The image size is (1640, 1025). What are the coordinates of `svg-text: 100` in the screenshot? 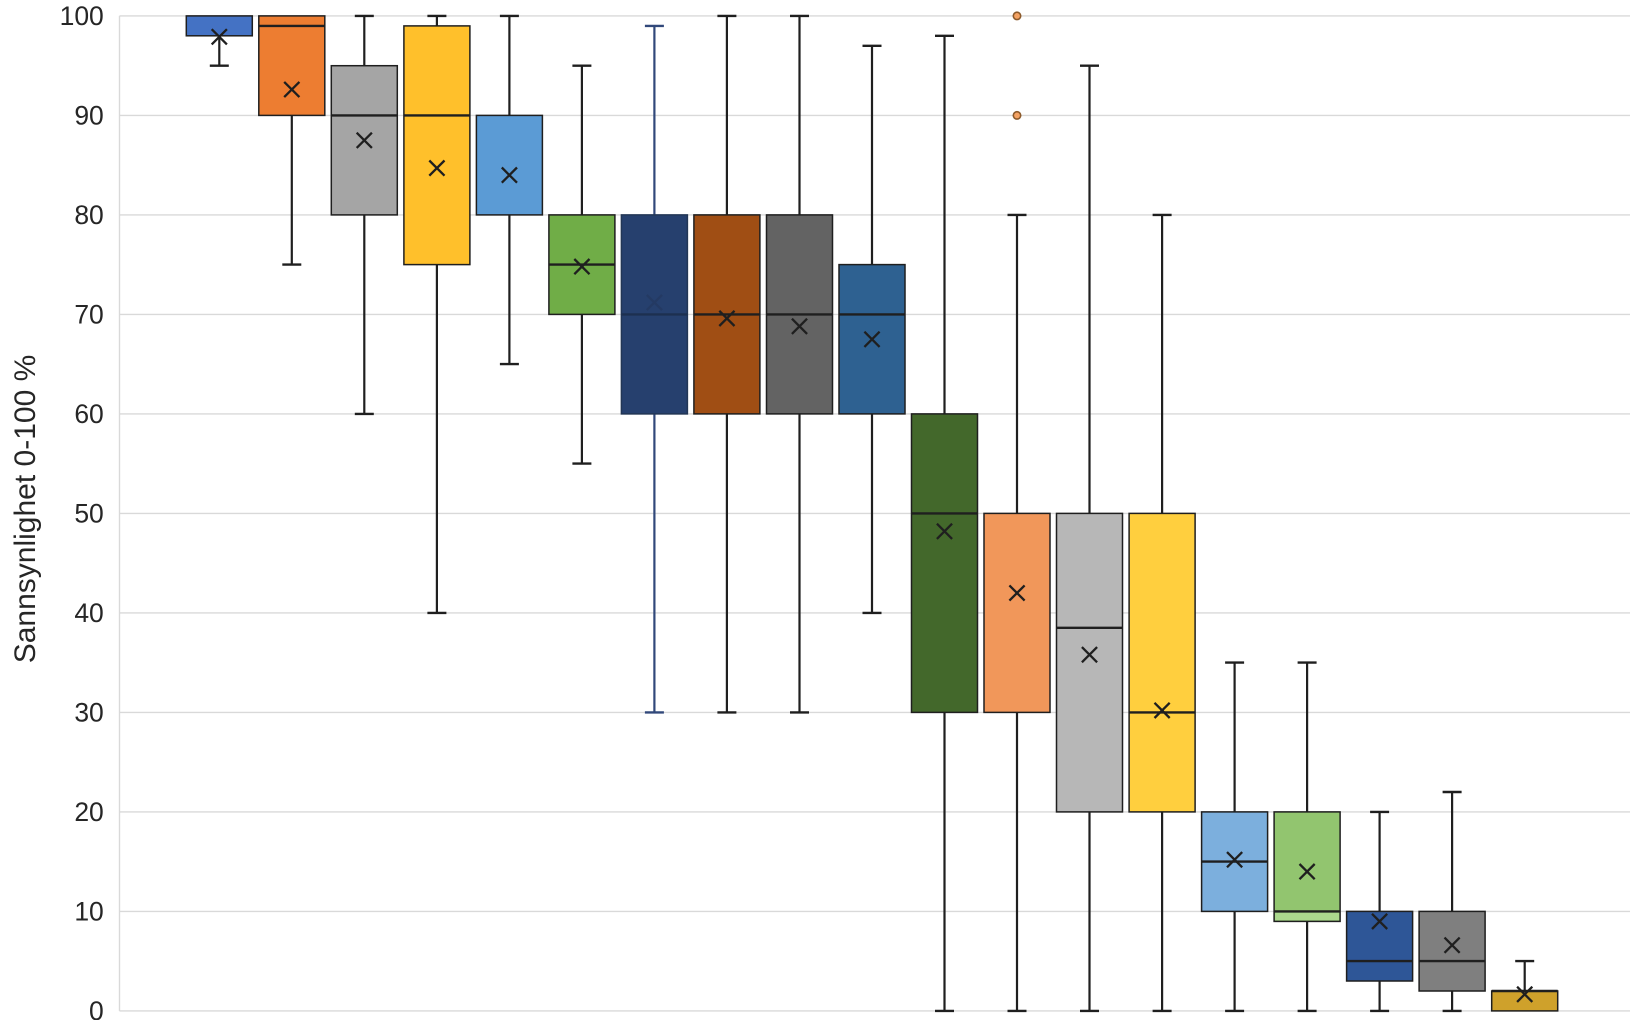 It's located at (82, 16).